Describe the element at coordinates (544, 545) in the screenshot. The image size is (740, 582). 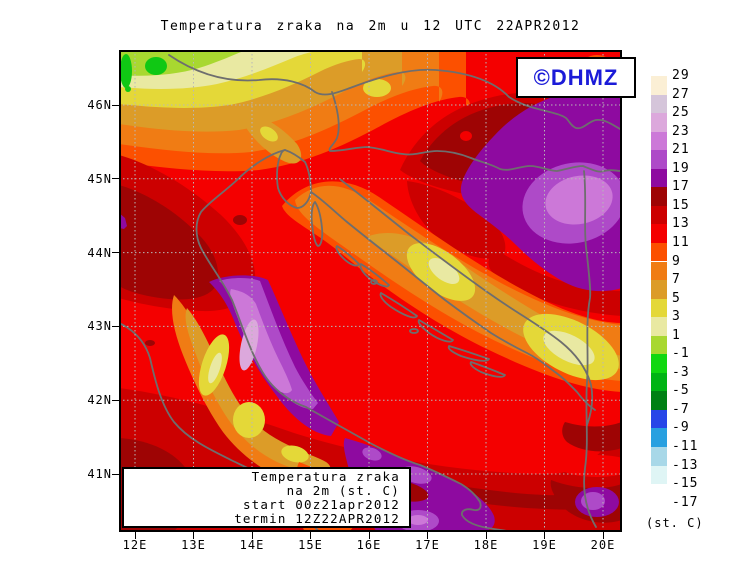
I see `lon-label: 19E` at that location.